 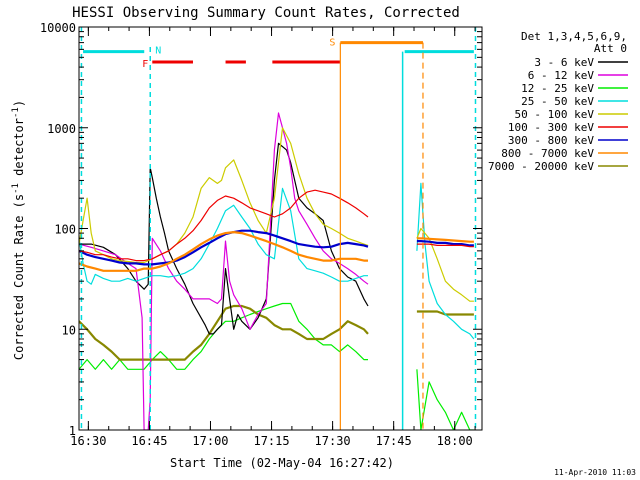 I want to click on x-tick-label-4: 17:30, so click(x=333, y=441).